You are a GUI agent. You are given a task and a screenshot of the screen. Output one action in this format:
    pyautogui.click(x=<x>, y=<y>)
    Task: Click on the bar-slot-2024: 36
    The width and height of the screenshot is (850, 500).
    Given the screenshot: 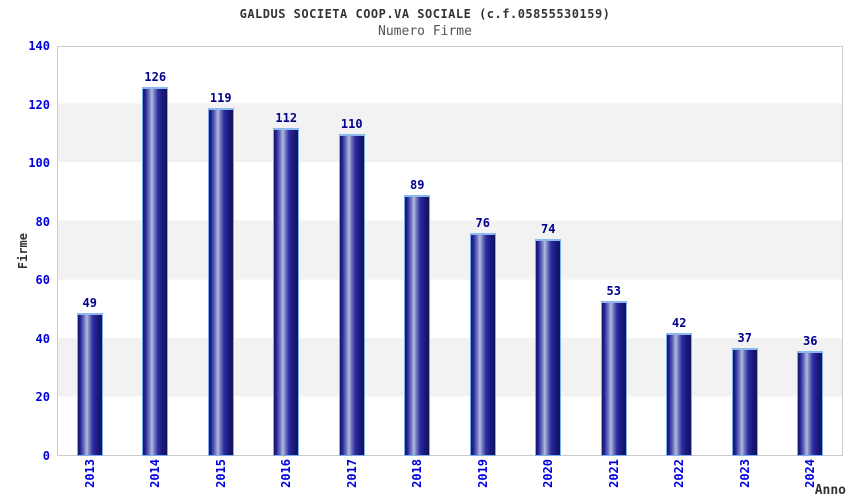 What is the action you would take?
    pyautogui.click(x=811, y=251)
    